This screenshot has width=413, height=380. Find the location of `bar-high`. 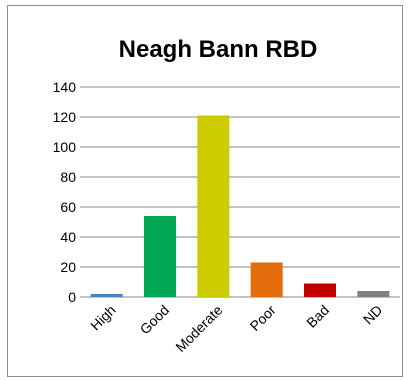

bar-high is located at coordinates (106, 295).